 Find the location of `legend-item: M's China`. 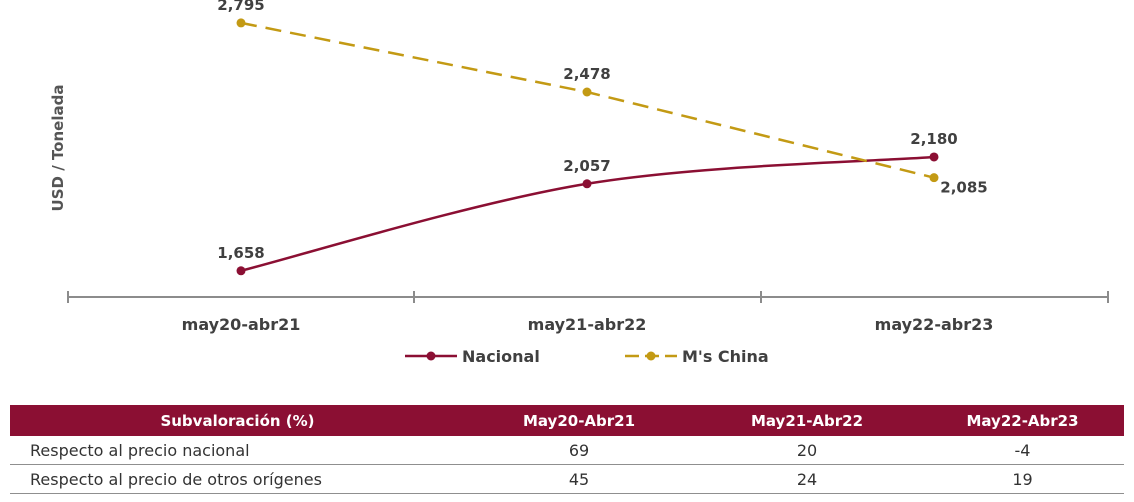

legend-item: M's China is located at coordinates (697, 356).